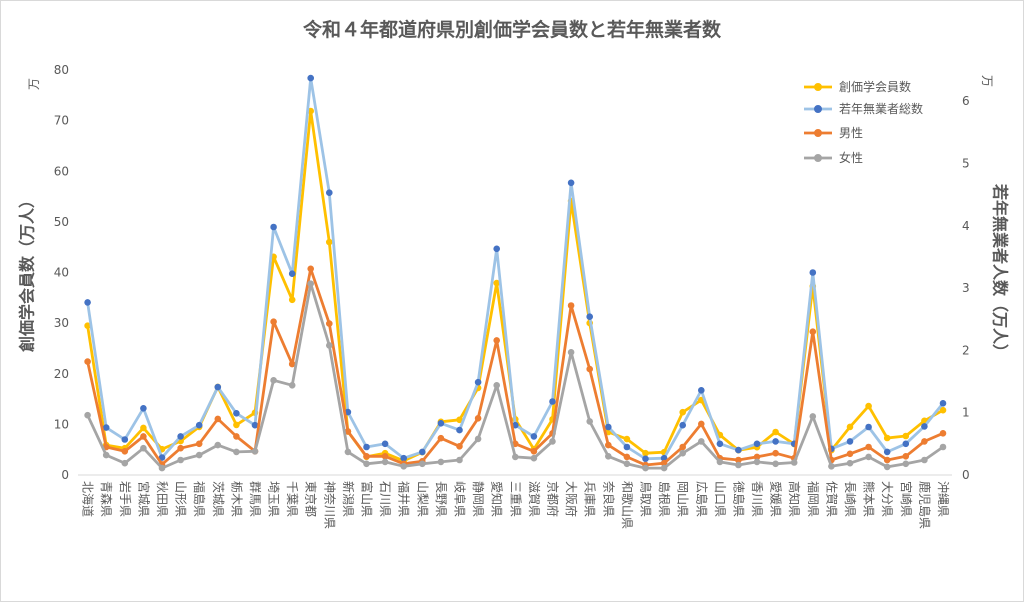 The width and height of the screenshot is (1024, 602). I want to click on x-tick-label: 大分県, so click(887, 499).